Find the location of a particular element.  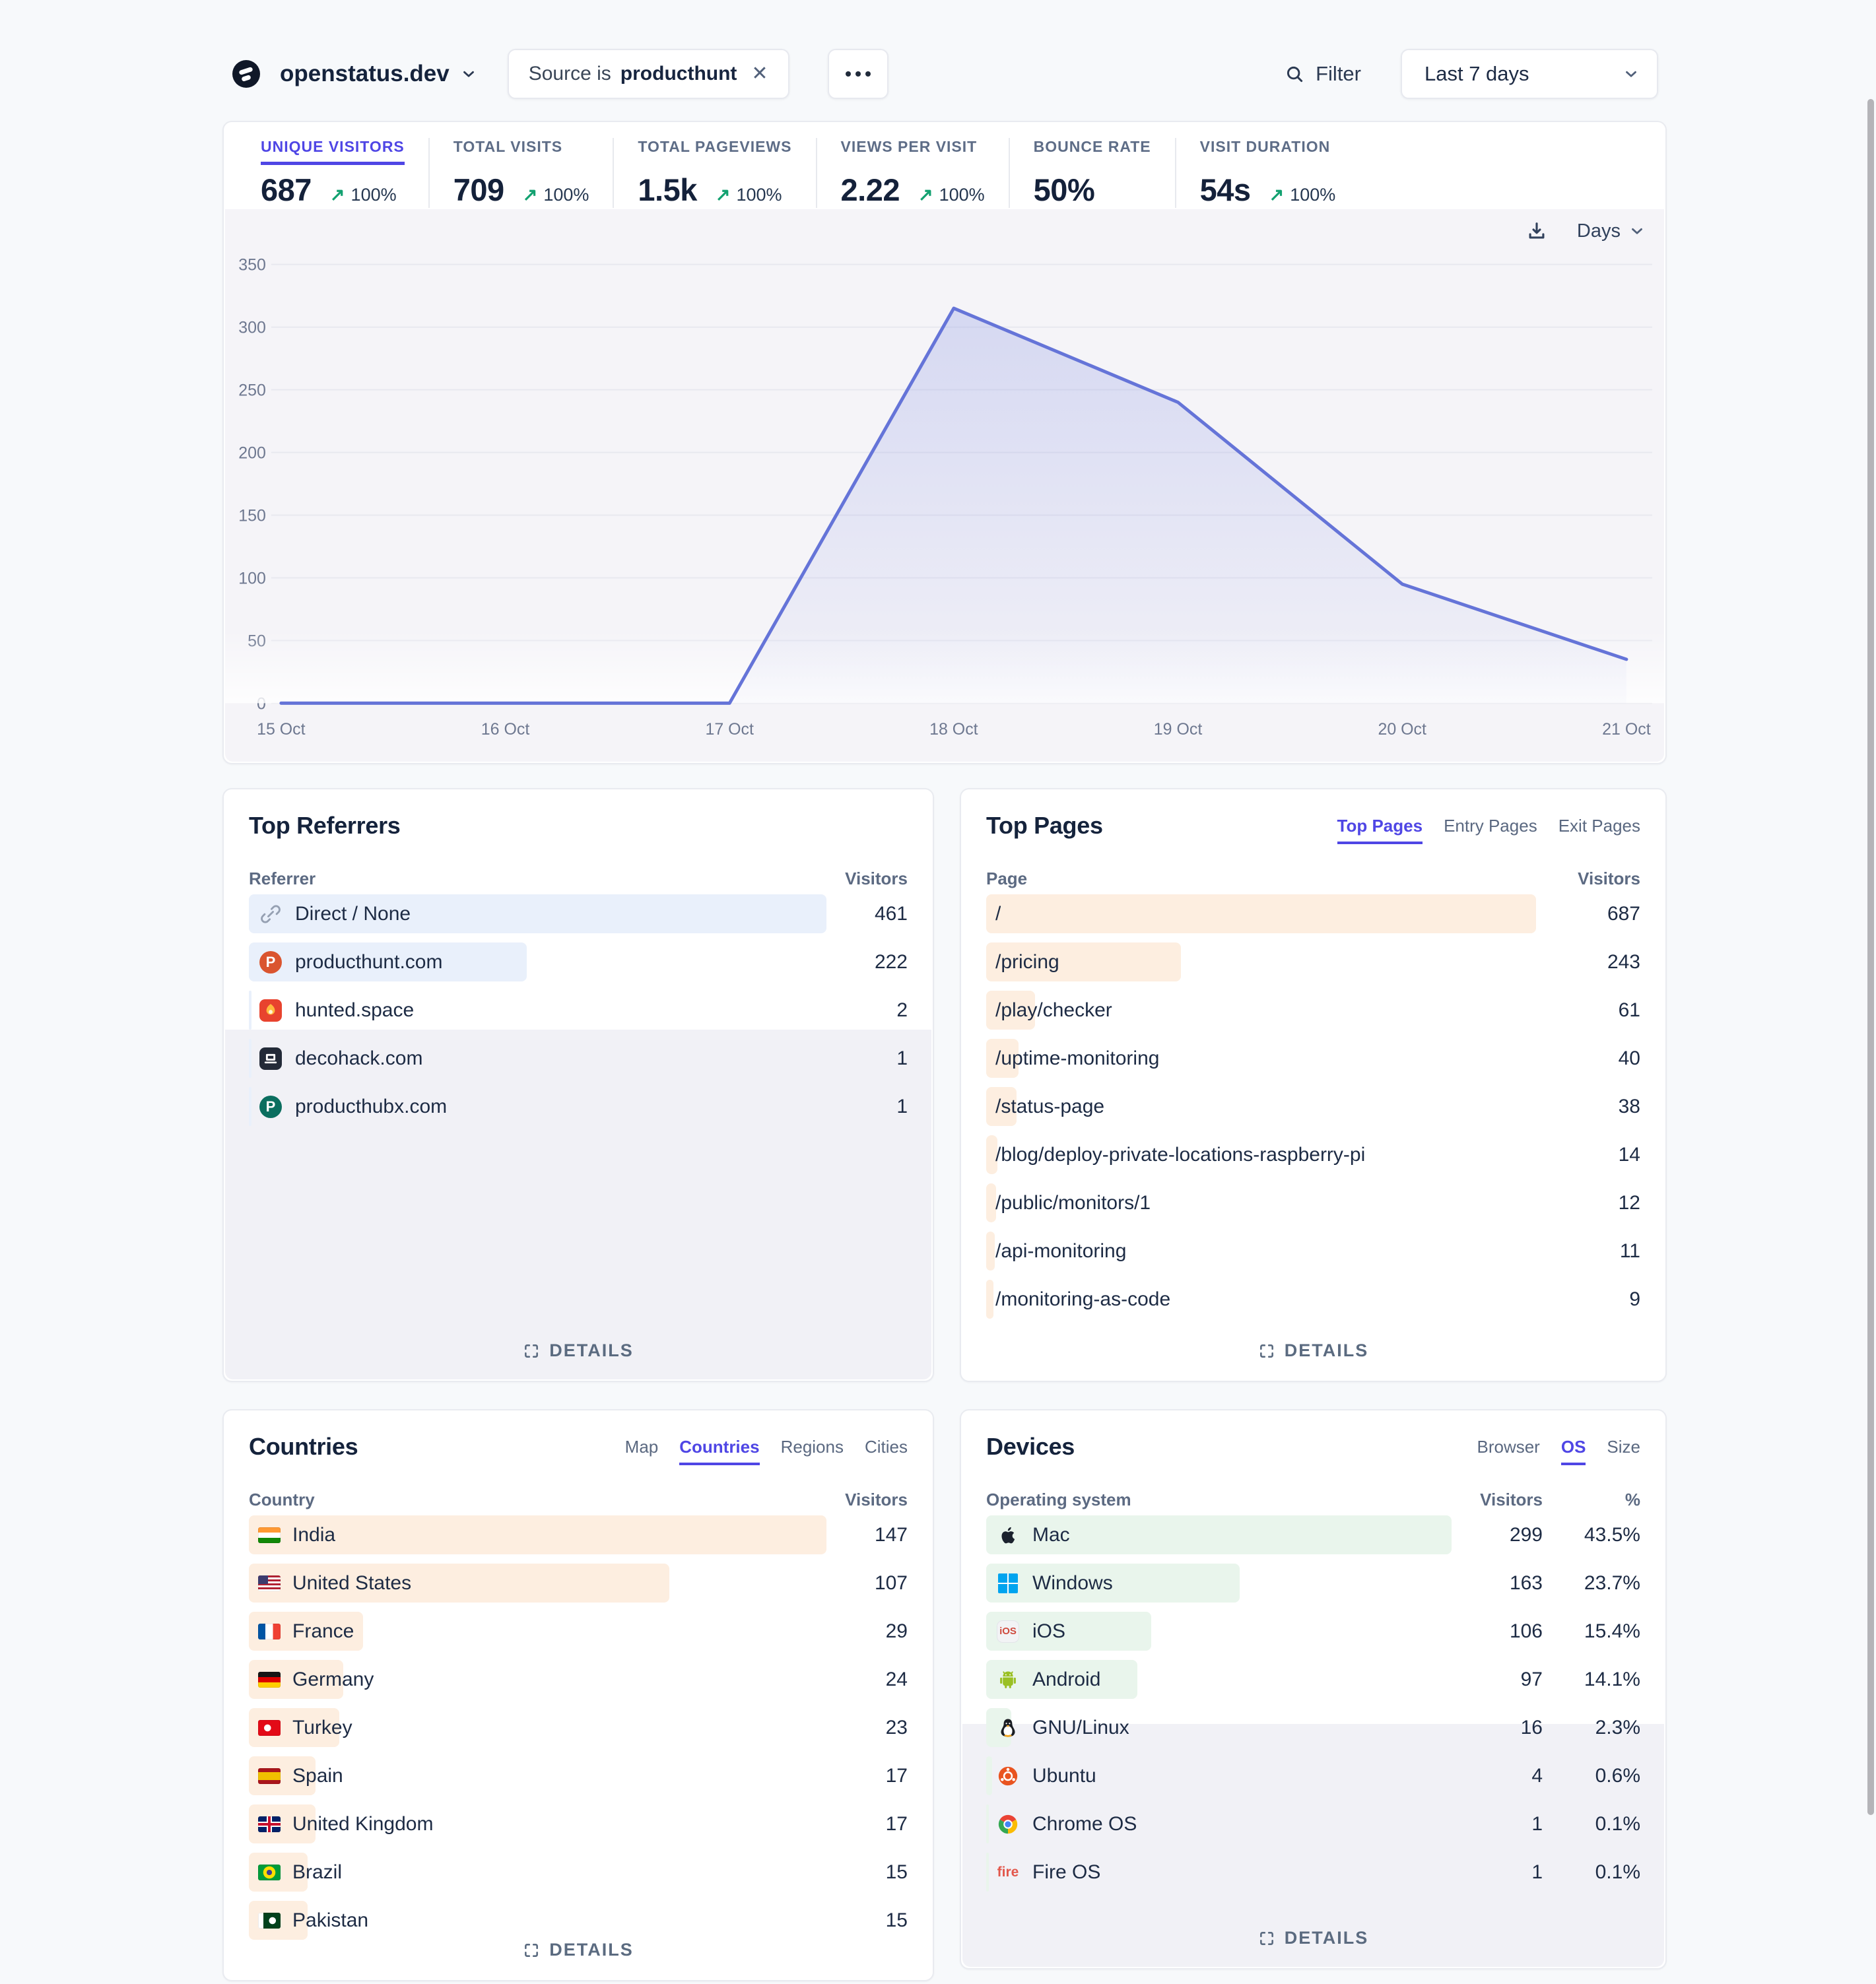

page-row: /status-page 38 is located at coordinates (1313, 1106).